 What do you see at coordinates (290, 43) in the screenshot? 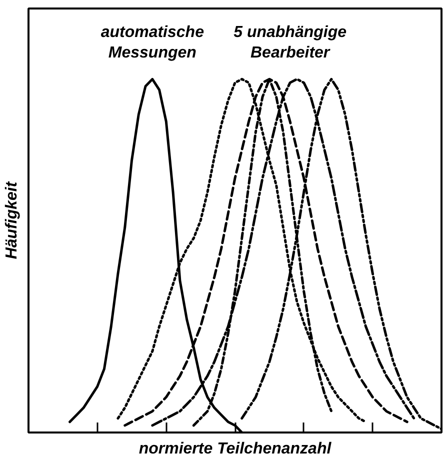
I see `text: 5 unabhängige Bearbeiter` at bounding box center [290, 43].